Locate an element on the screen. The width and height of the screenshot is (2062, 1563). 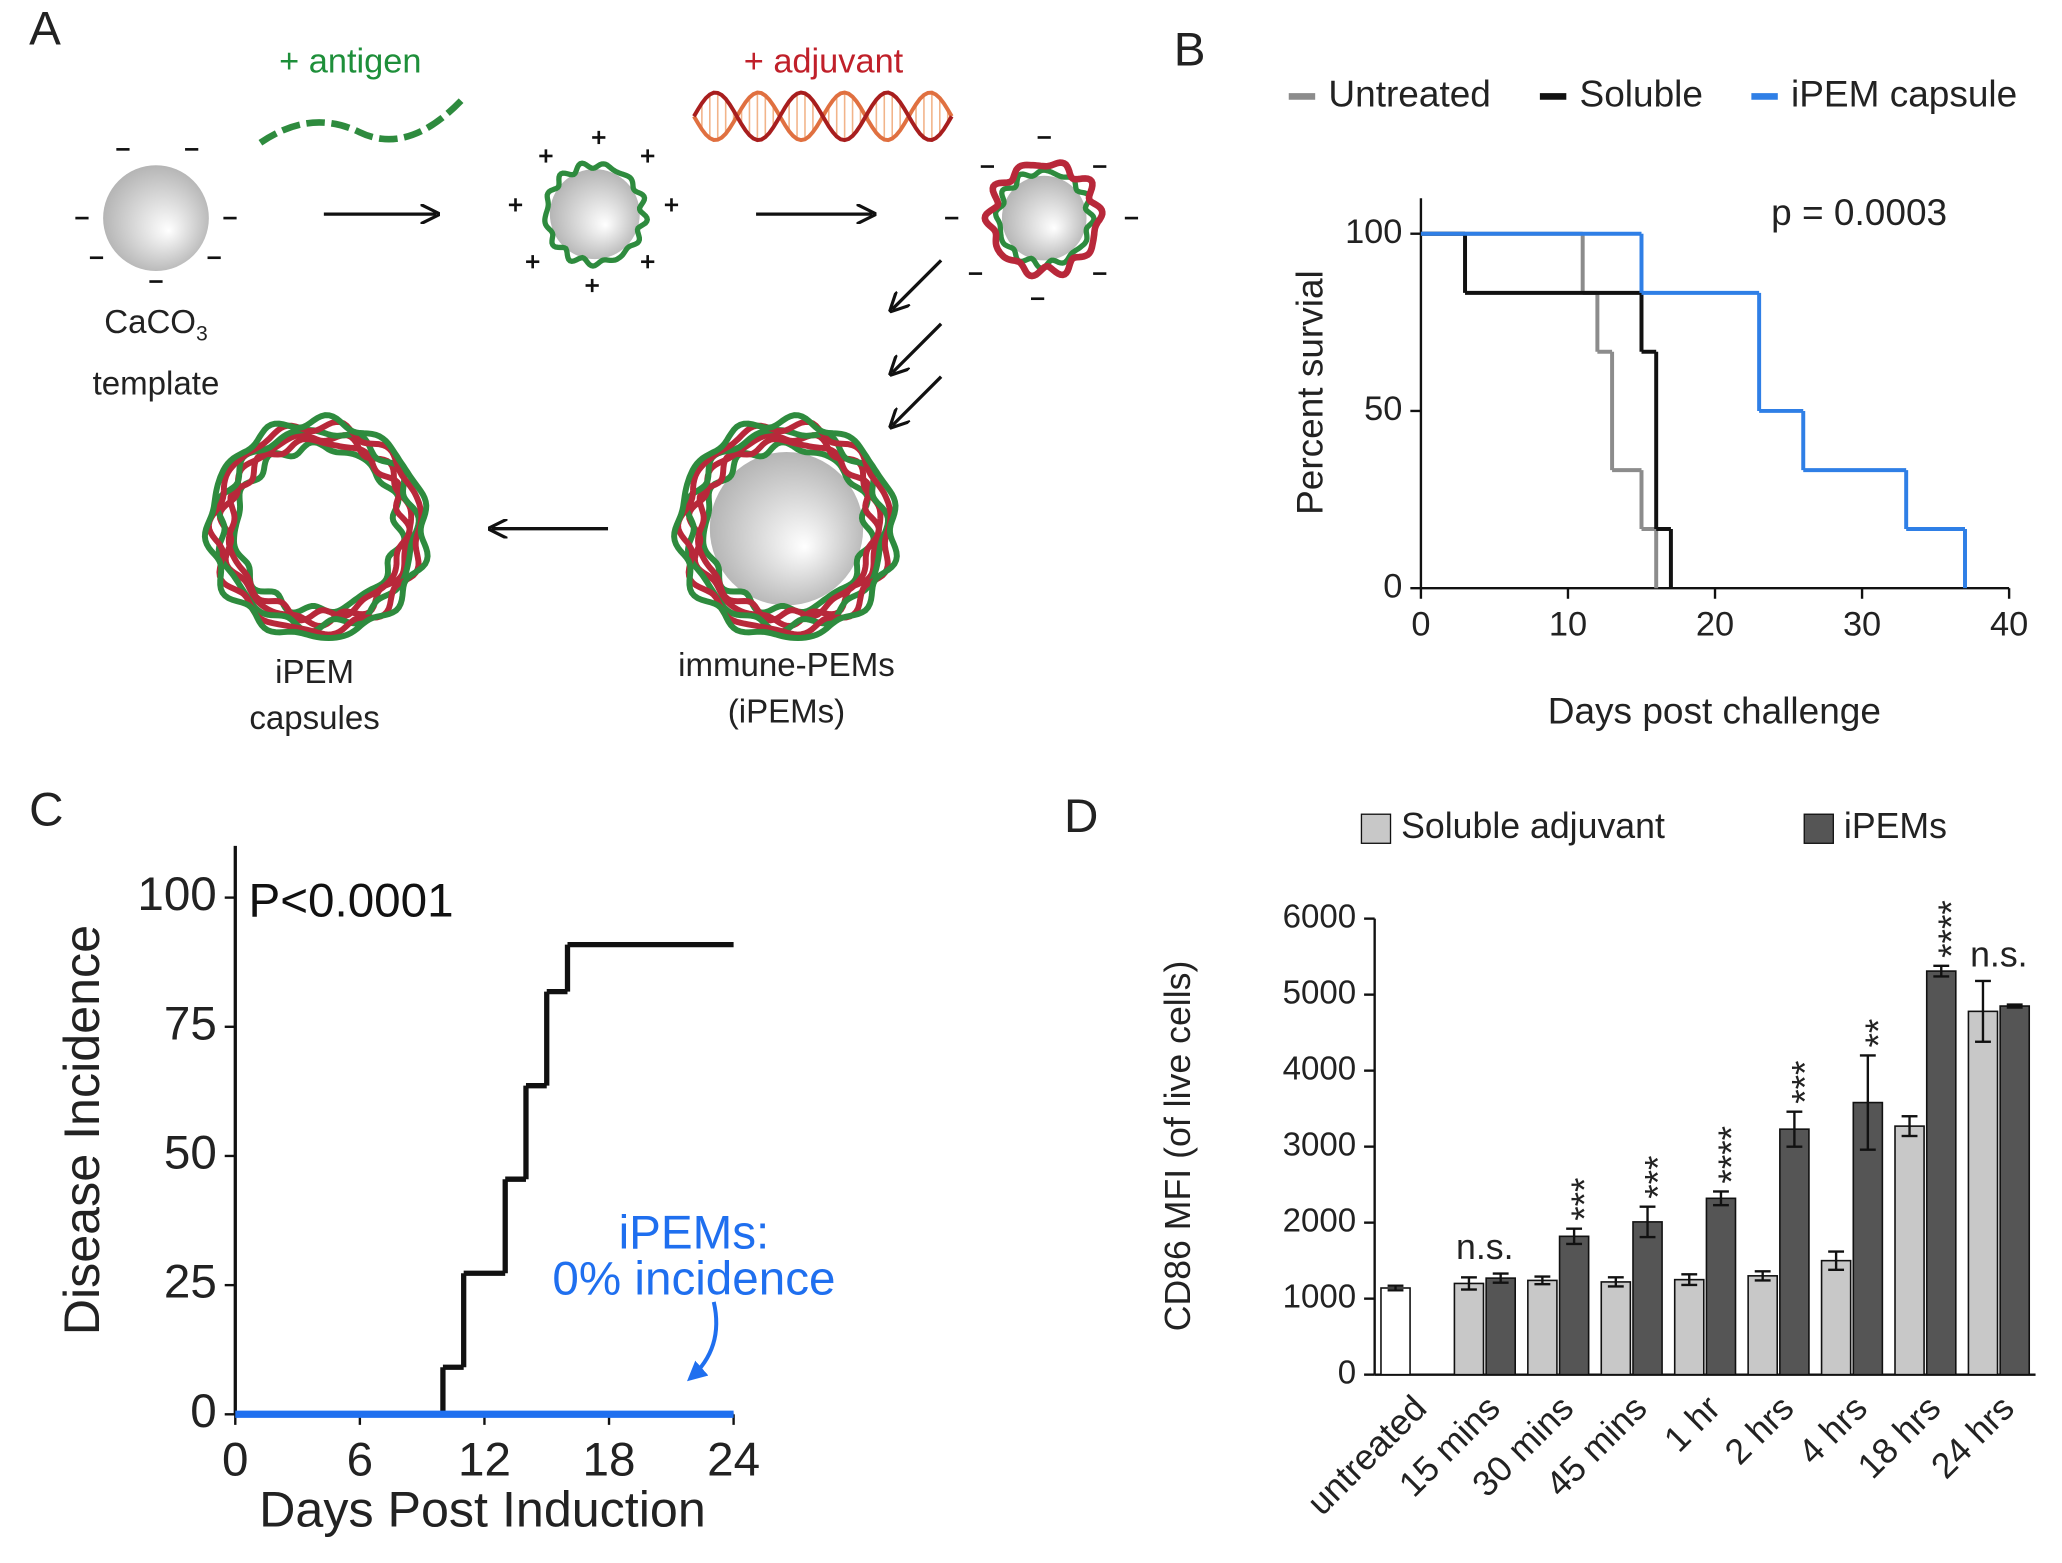
y-tick-label: 2000 is located at coordinates (1319, 1220).